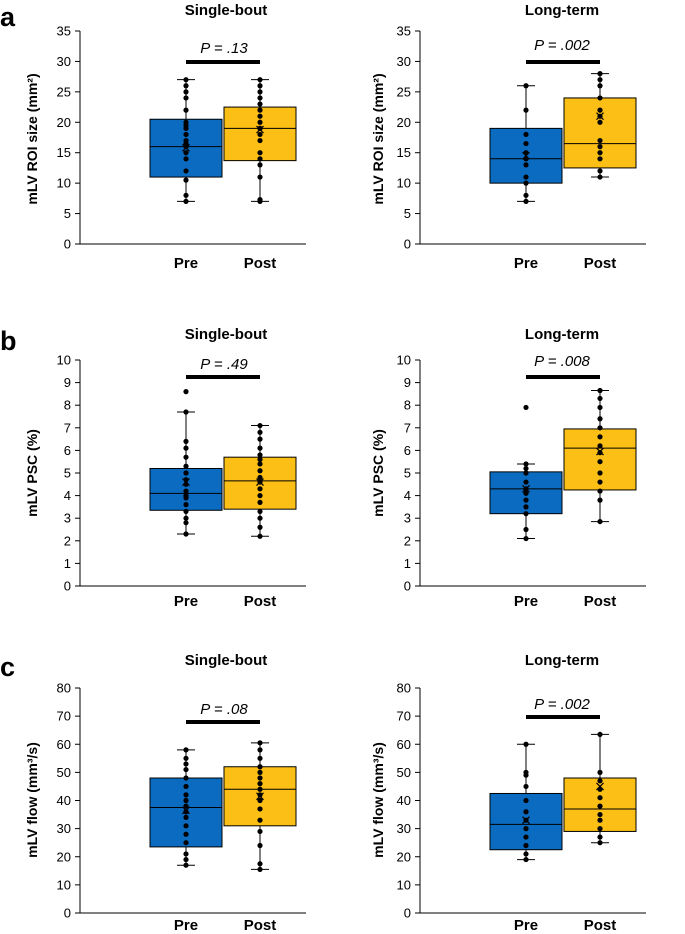 The image size is (685, 934). What do you see at coordinates (67, 382) in the screenshot?
I see `y-tick-label: 9` at bounding box center [67, 382].